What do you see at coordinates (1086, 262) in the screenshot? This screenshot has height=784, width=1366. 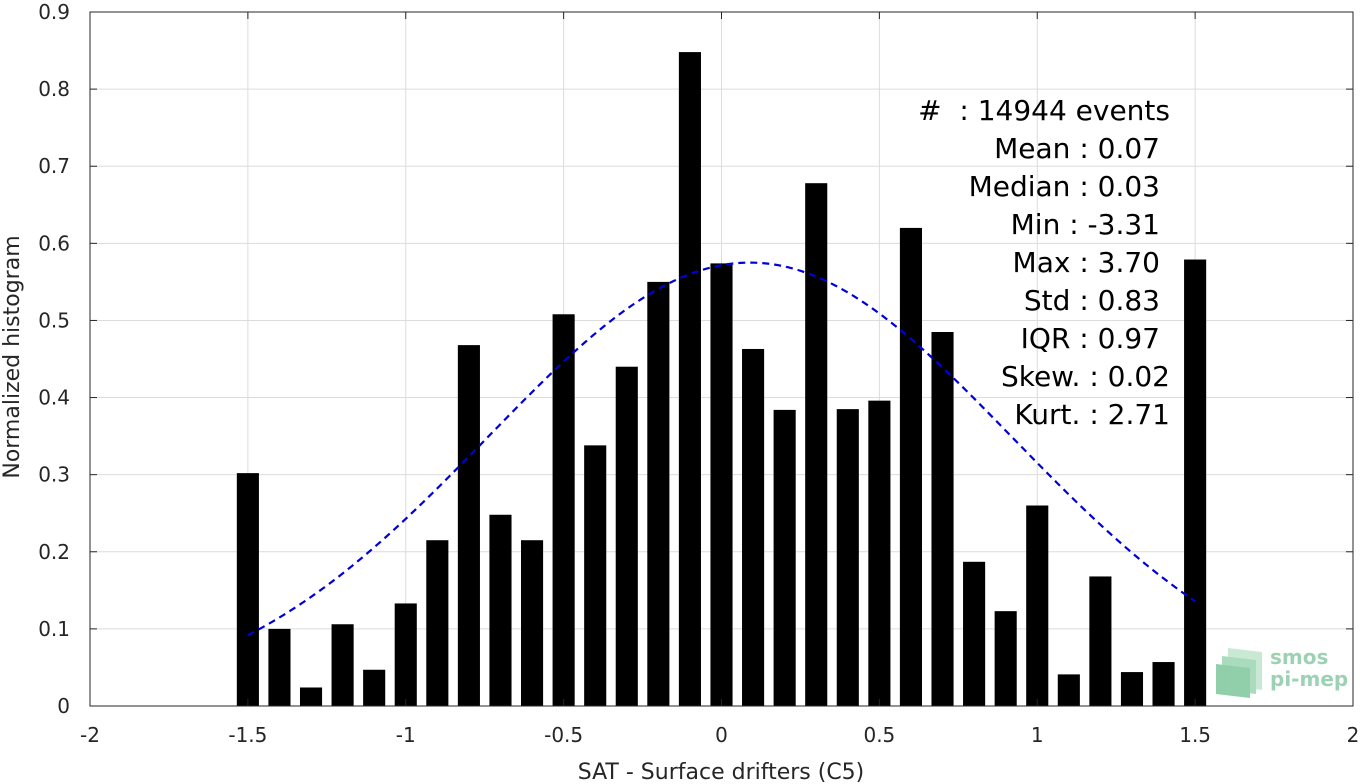 I see `stat-max: Max : 3.70` at bounding box center [1086, 262].